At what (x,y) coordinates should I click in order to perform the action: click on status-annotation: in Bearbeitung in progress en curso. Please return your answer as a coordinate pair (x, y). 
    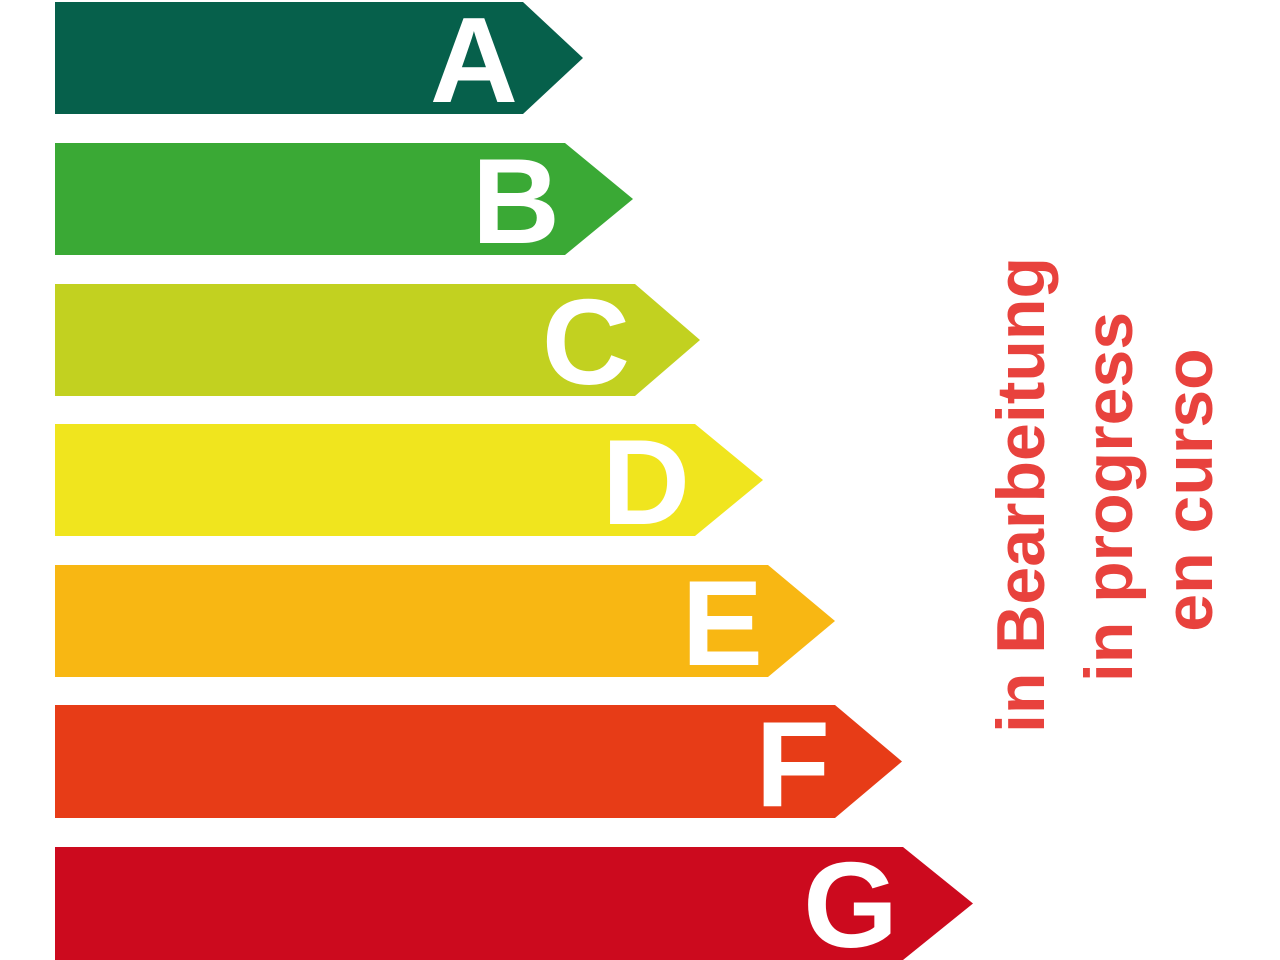
    Looking at the image, I should click on (1105, 495).